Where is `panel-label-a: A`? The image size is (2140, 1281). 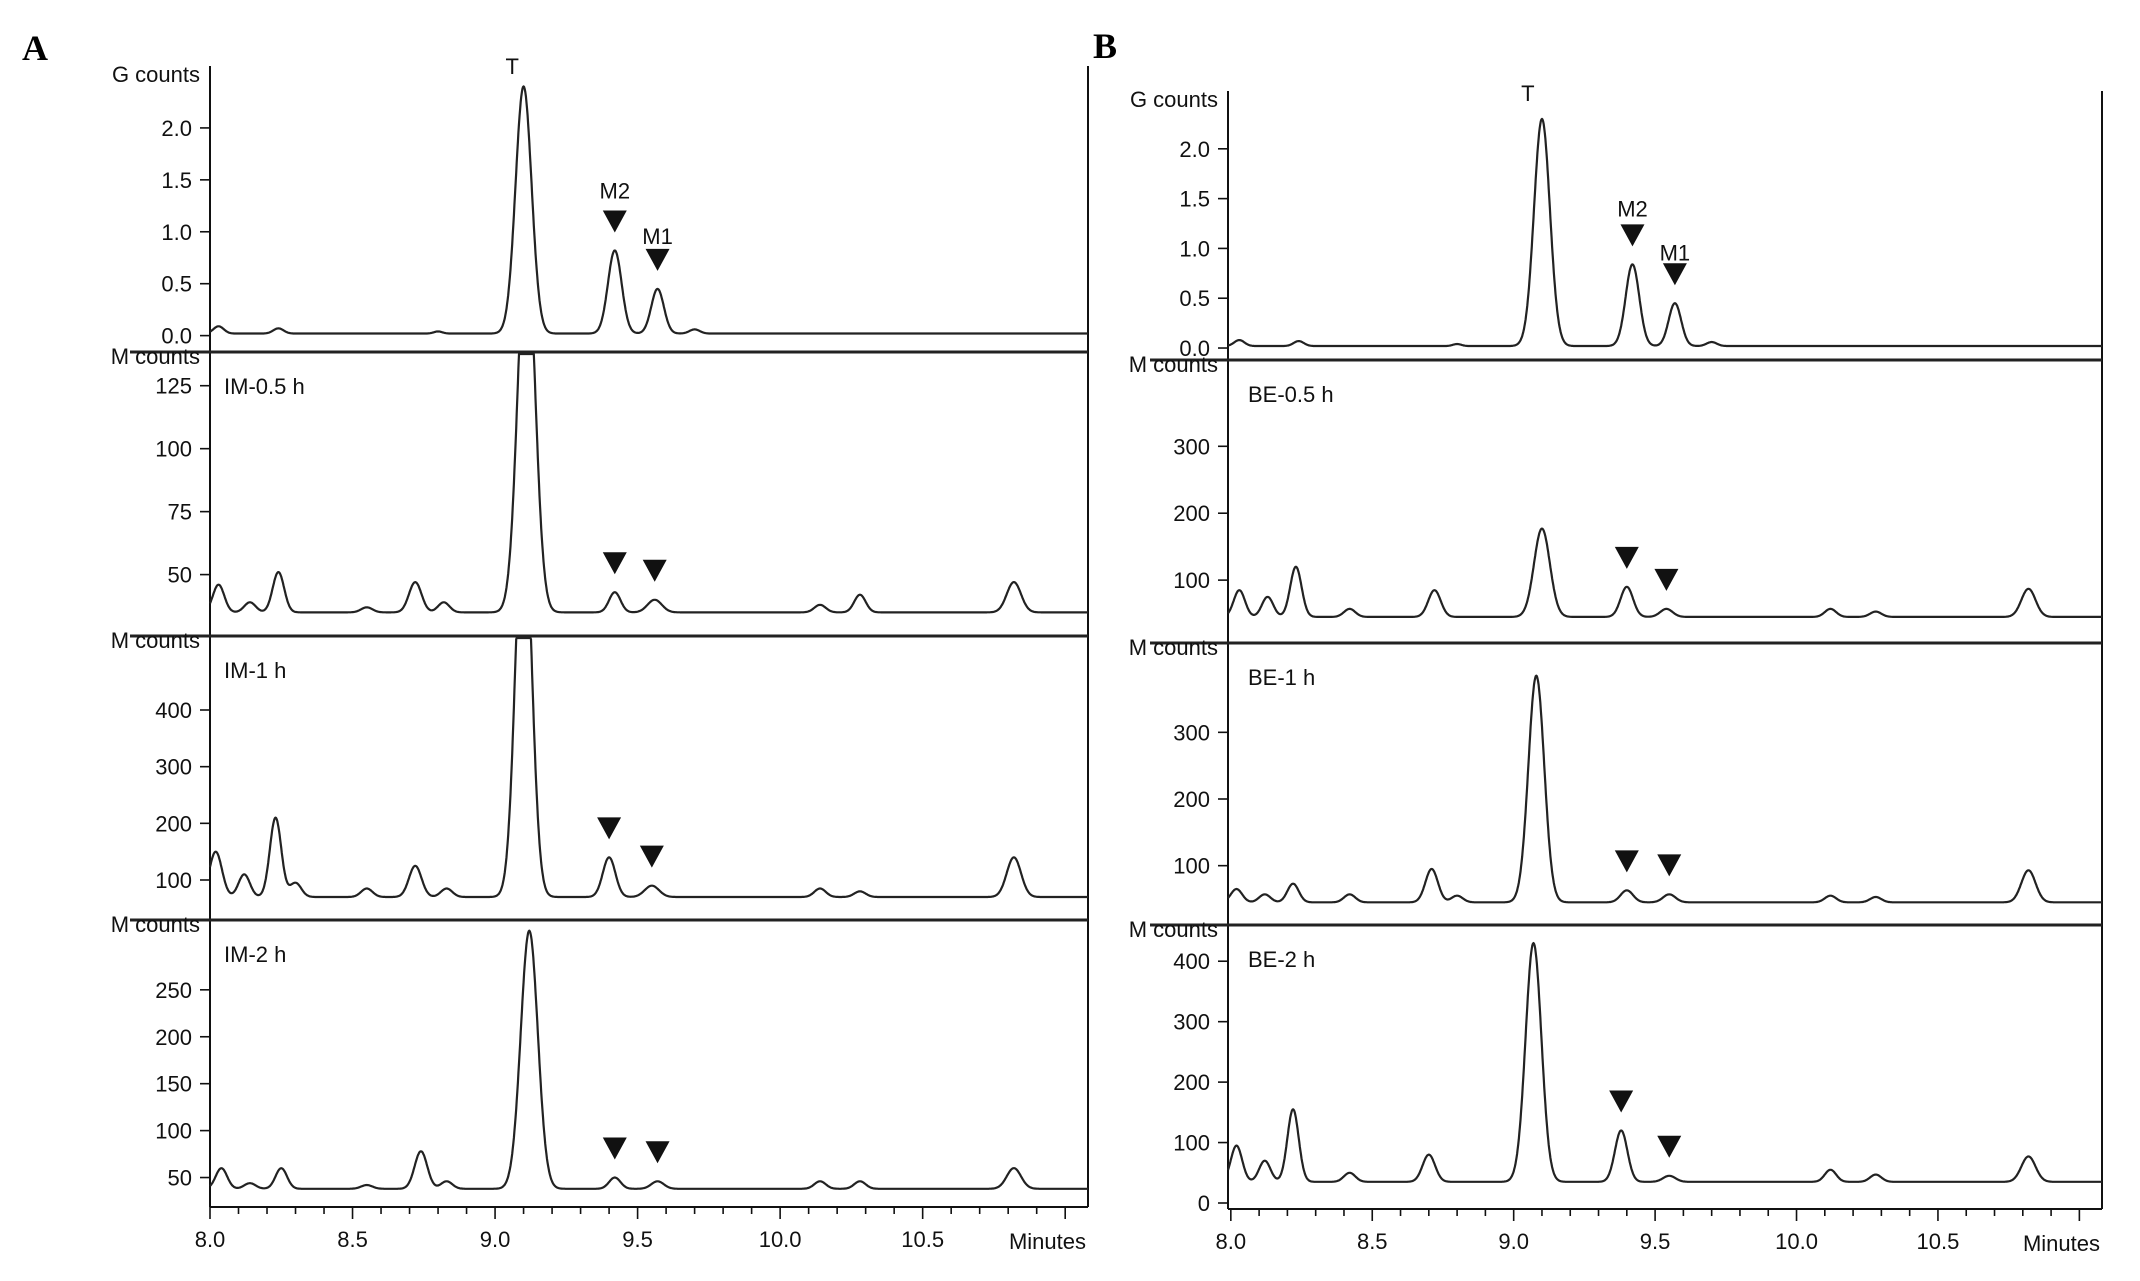
panel-label-a: A is located at coordinates (35, 48).